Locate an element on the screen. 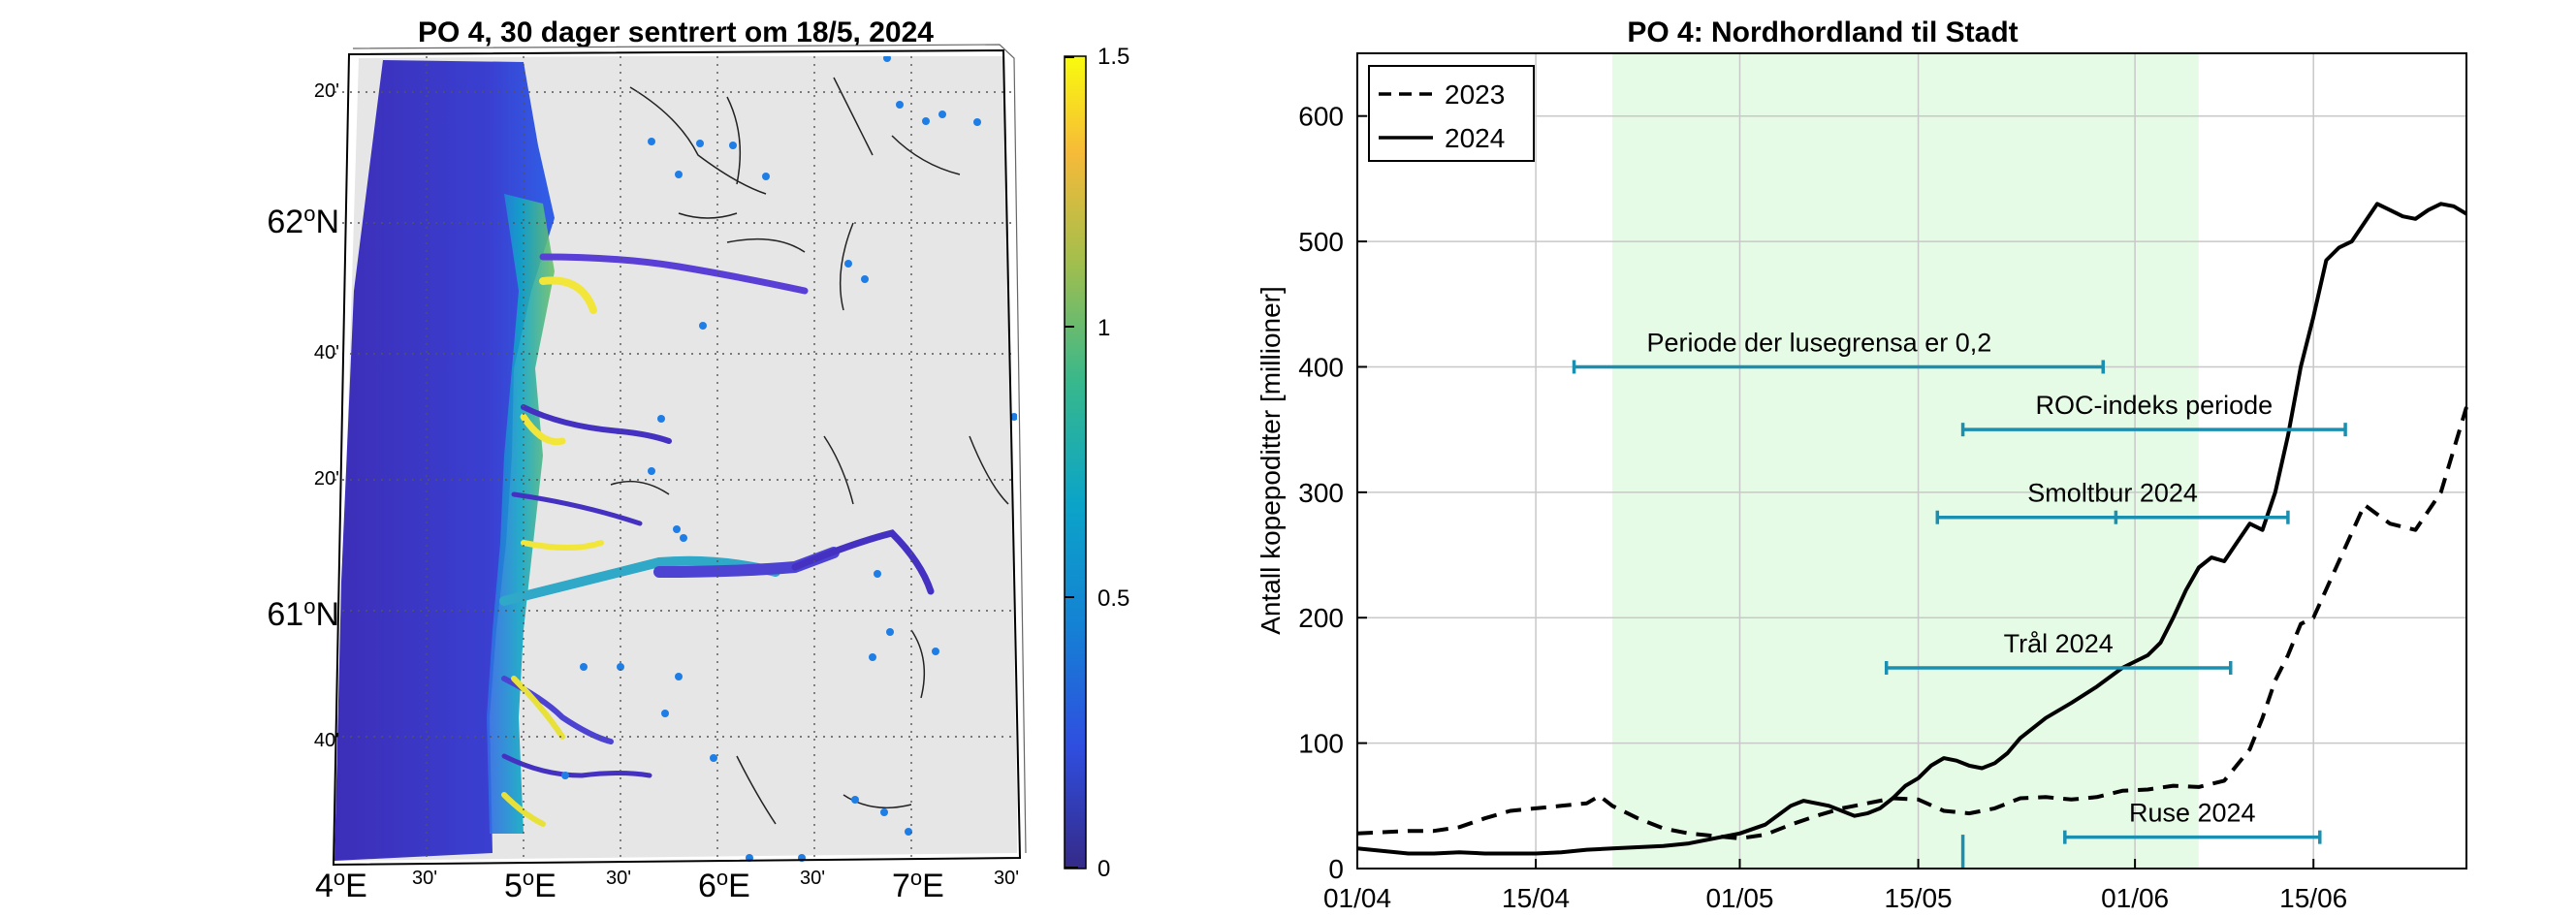 The width and height of the screenshot is (2576, 917). lat-label-40a: 40' is located at coordinates (326, 353).